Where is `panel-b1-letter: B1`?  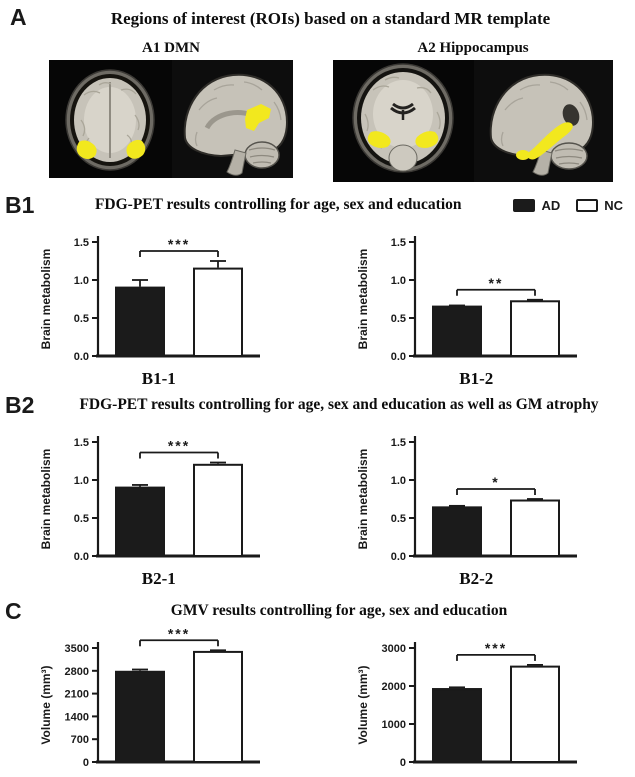
panel-b1-letter: B1 is located at coordinates (20, 204).